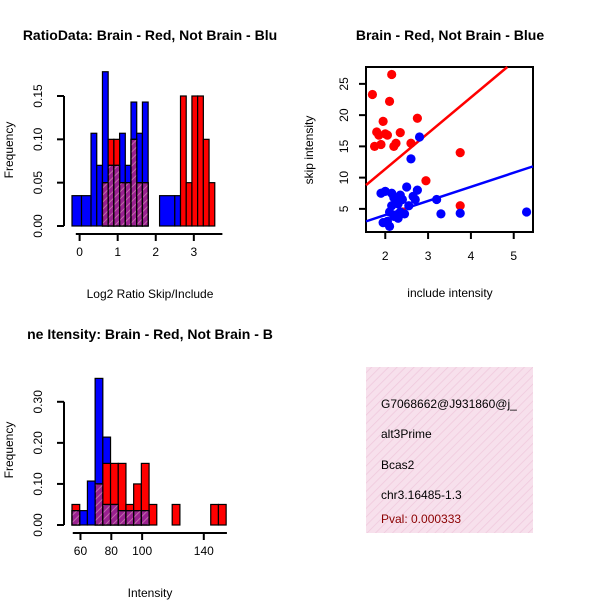 This screenshot has width=600, height=600. What do you see at coordinates (344, 115) in the screenshot?
I see `y-tick-label: 20` at bounding box center [344, 115].